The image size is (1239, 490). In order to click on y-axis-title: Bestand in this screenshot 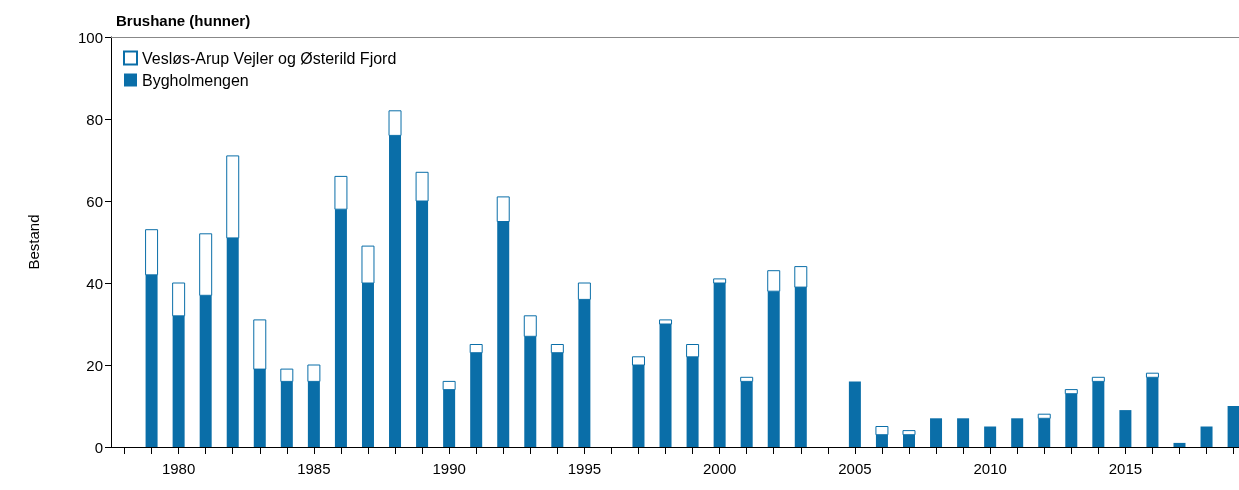, I will do `click(33, 242)`.